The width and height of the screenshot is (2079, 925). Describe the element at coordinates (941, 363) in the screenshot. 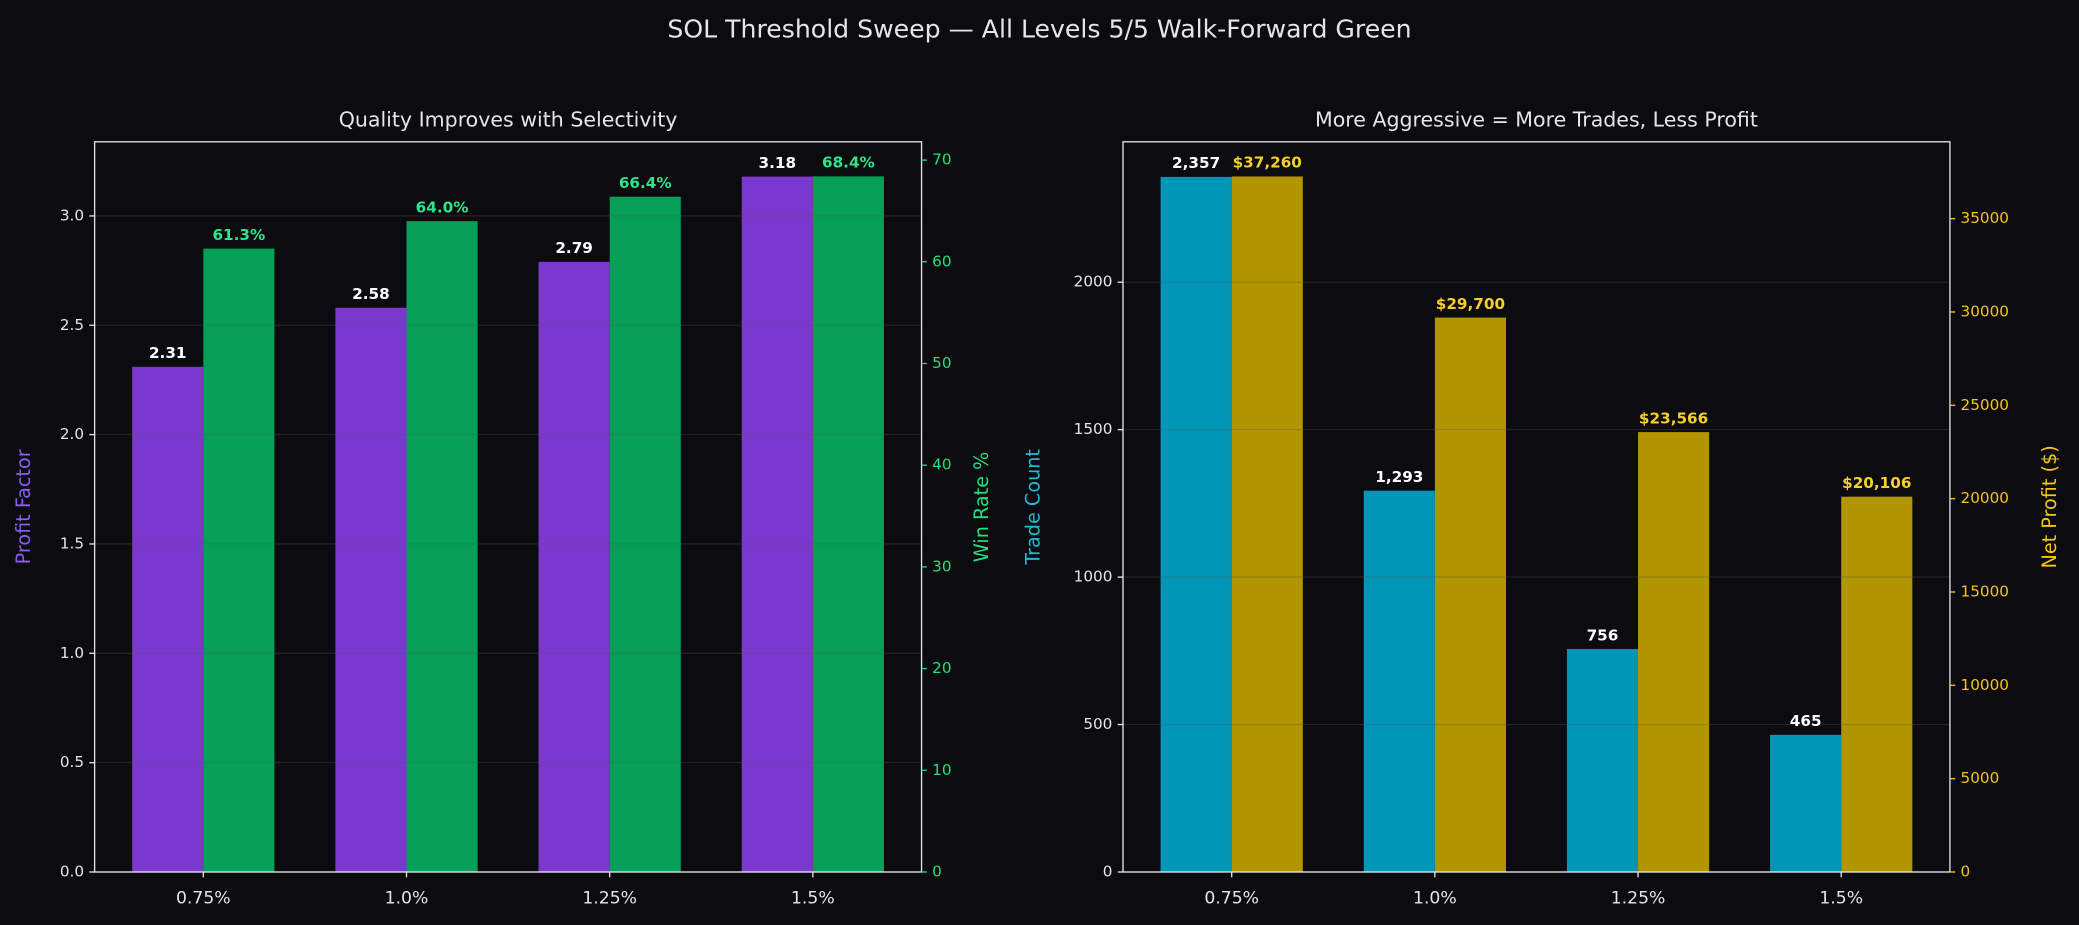

I see `y2-tick-label: 50` at that location.